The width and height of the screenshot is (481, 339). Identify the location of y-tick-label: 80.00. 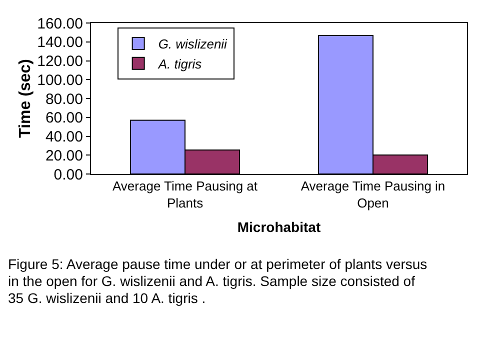
(64, 99).